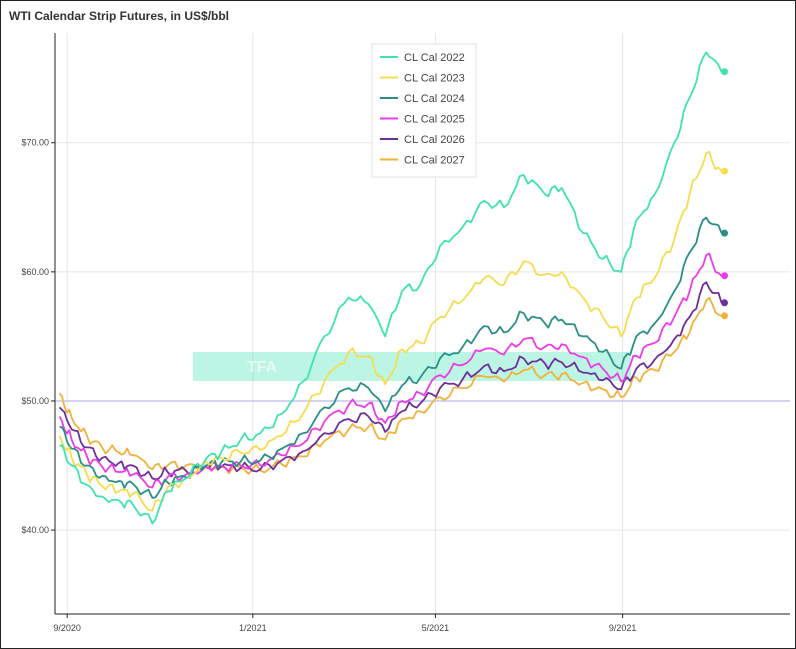 This screenshot has width=796, height=649. Describe the element at coordinates (434, 58) in the screenshot. I see `legend-entry: CL Cal 2022` at that location.